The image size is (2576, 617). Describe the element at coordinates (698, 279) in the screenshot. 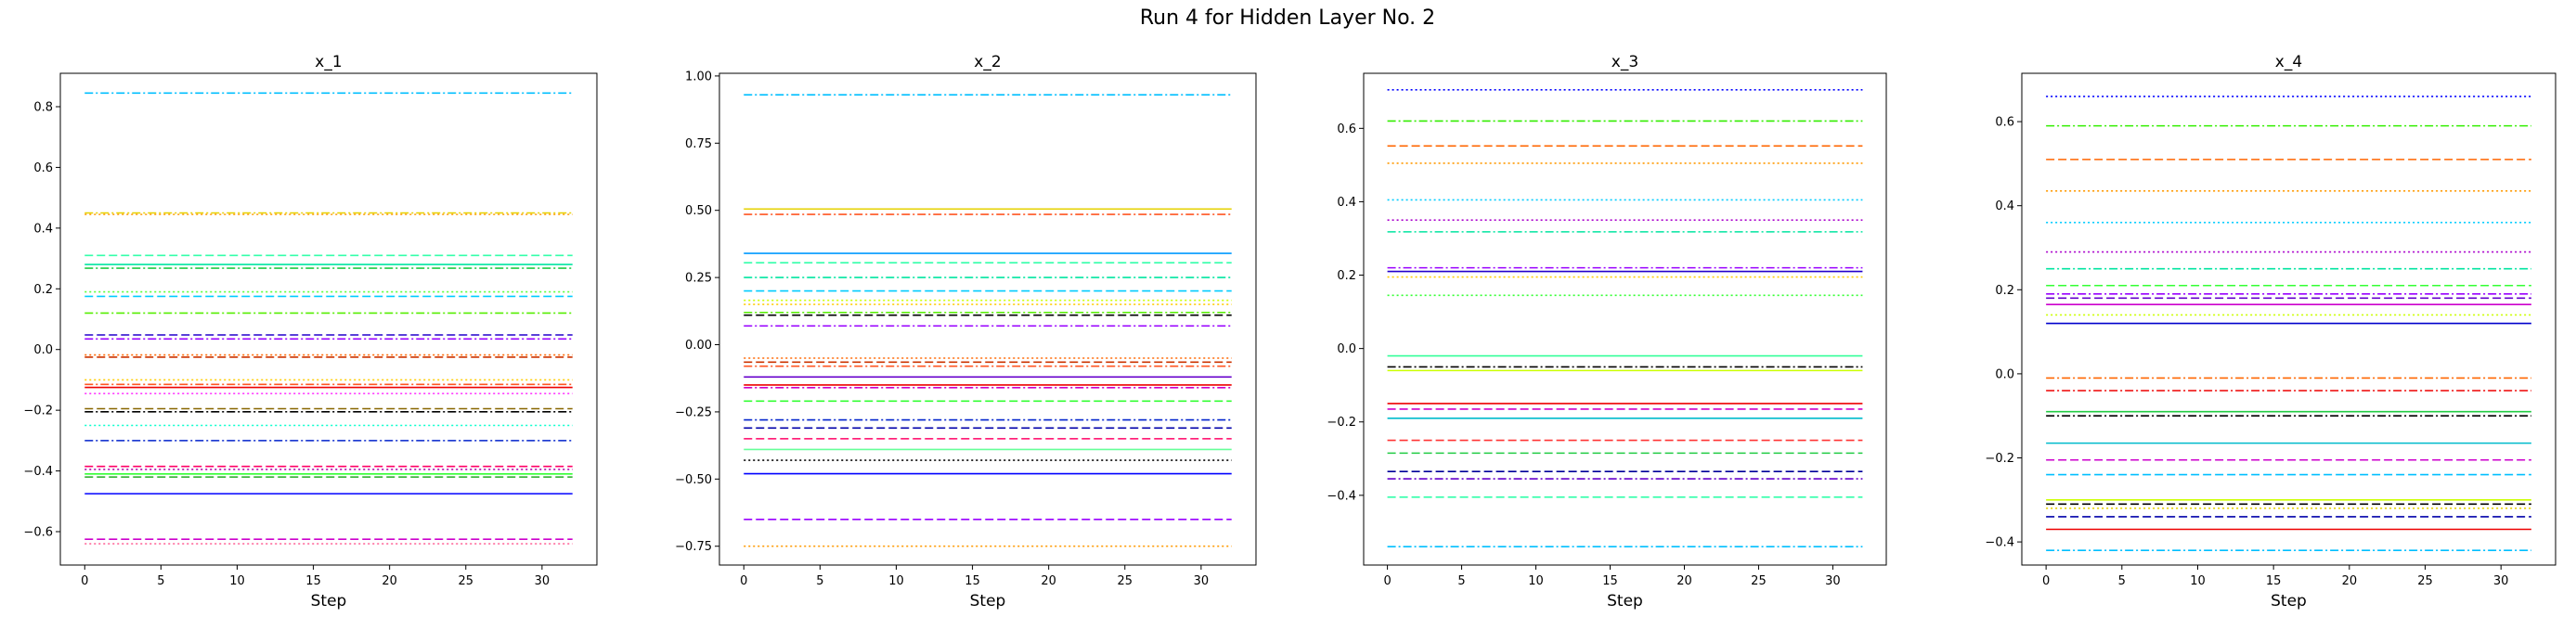

I see `y-tick-label: 0.25` at that location.